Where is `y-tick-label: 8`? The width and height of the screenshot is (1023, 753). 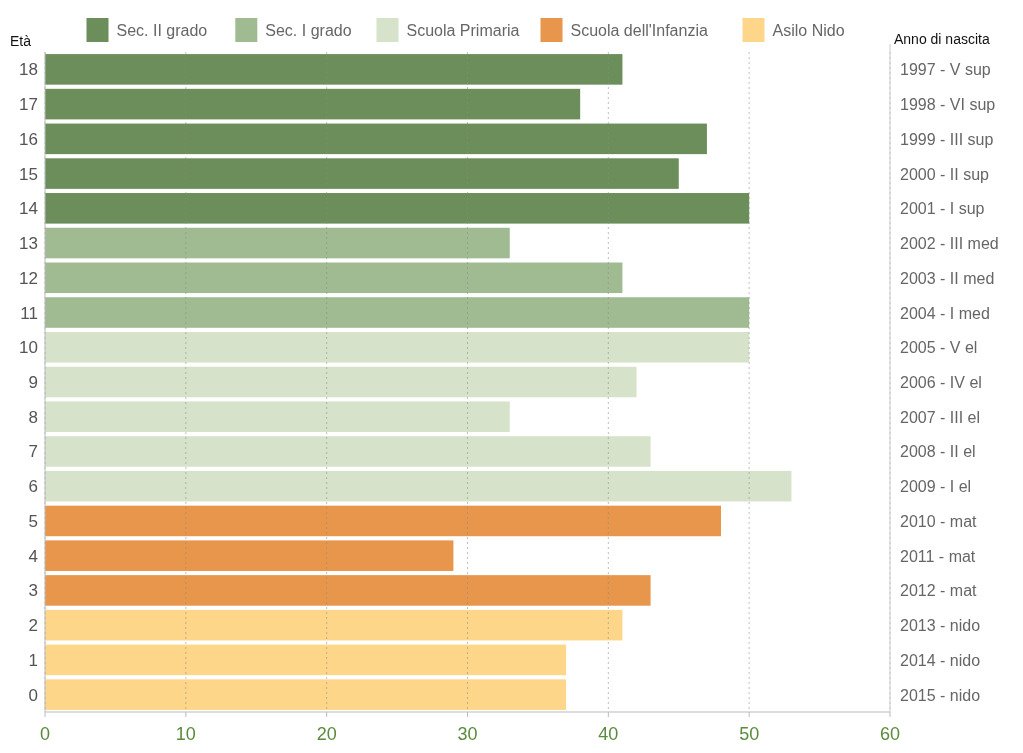 y-tick-label: 8 is located at coordinates (33, 417).